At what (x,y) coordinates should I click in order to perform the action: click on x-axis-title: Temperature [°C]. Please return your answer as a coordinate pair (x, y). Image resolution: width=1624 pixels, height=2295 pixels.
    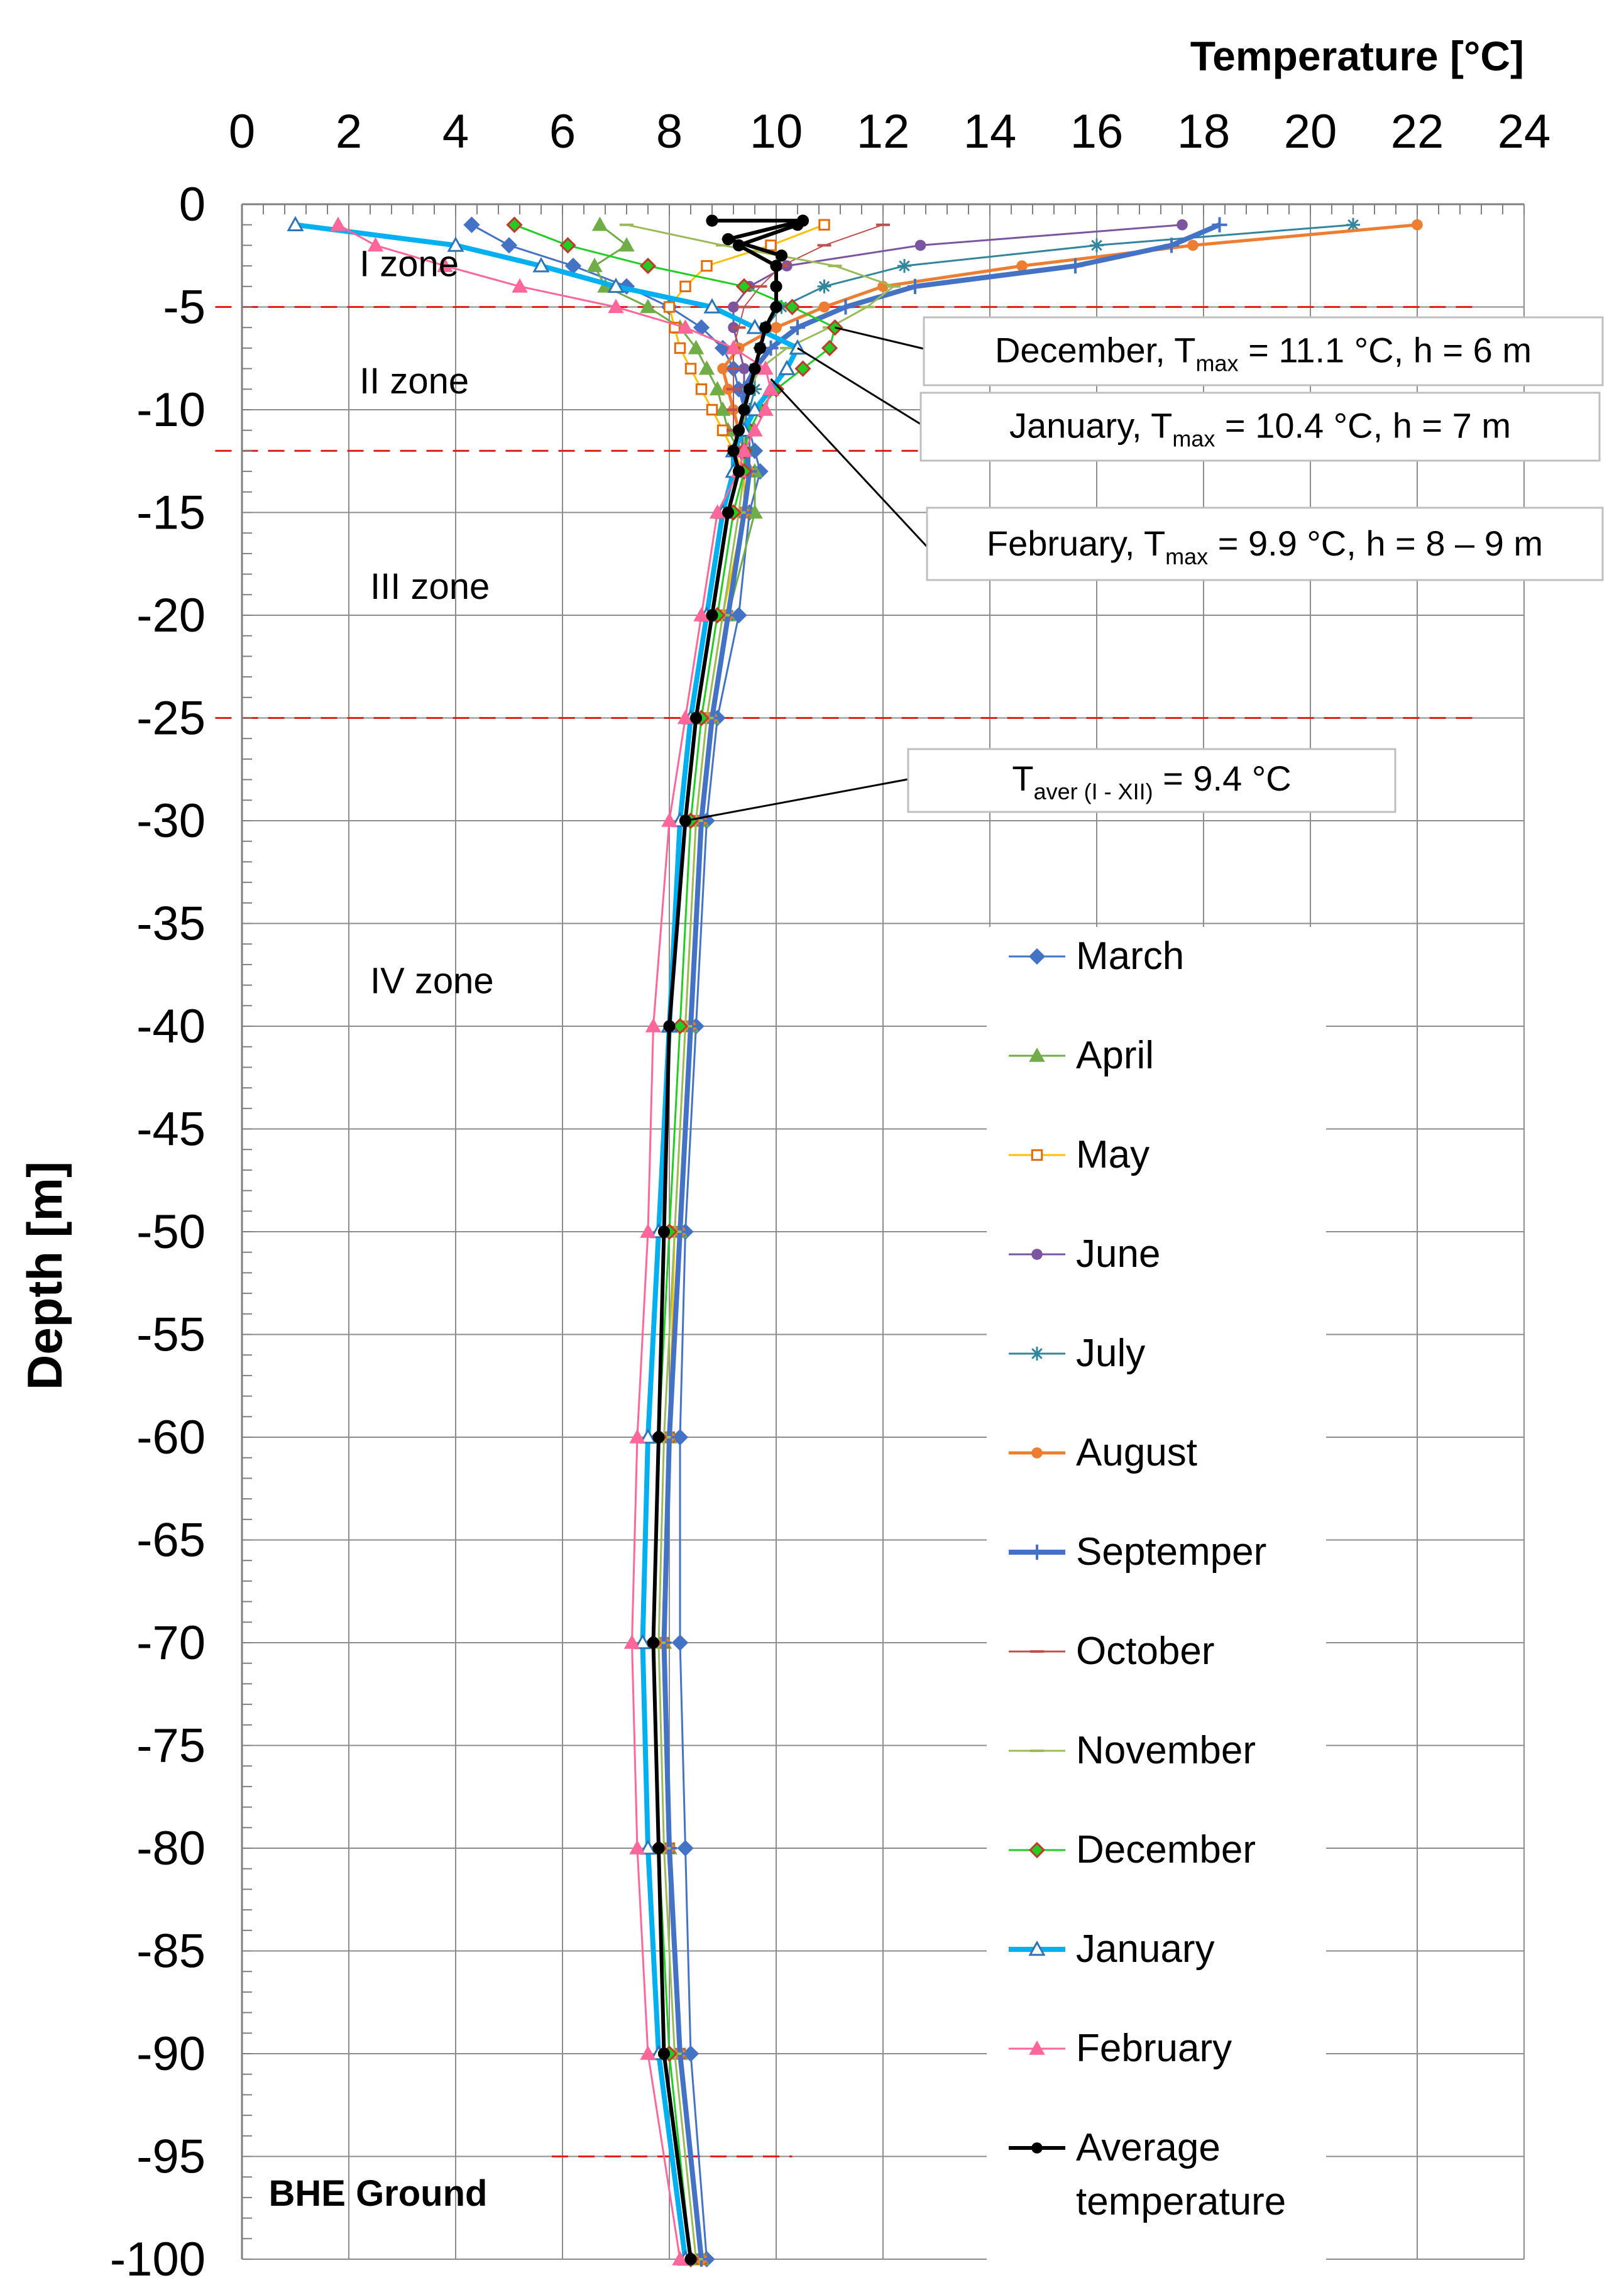
    Looking at the image, I should click on (1357, 56).